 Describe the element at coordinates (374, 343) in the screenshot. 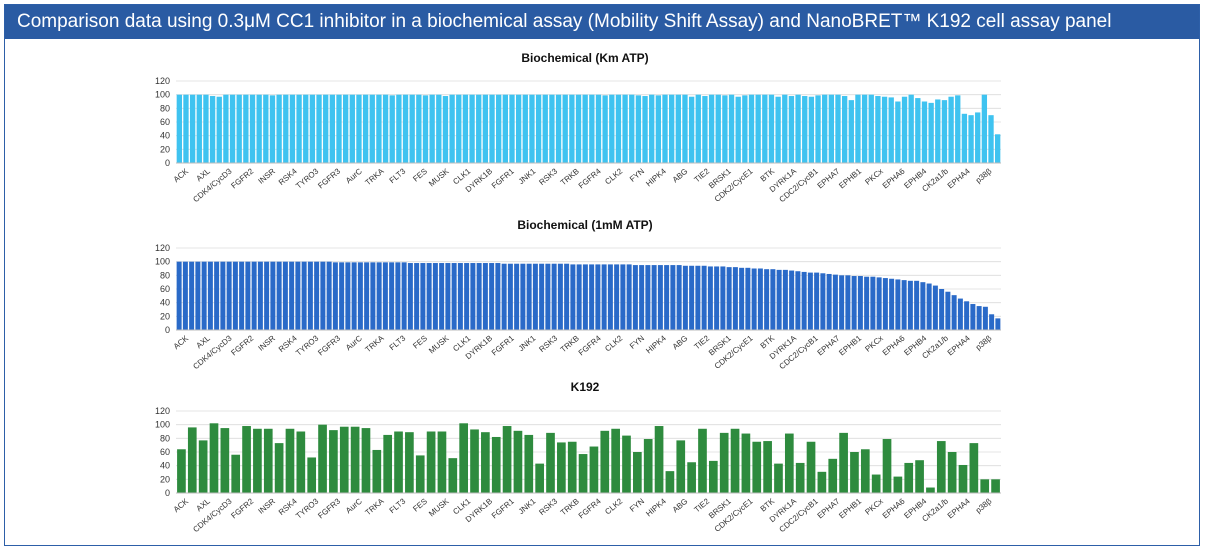

I see `chart-2-x-tick-label: TRKA` at that location.